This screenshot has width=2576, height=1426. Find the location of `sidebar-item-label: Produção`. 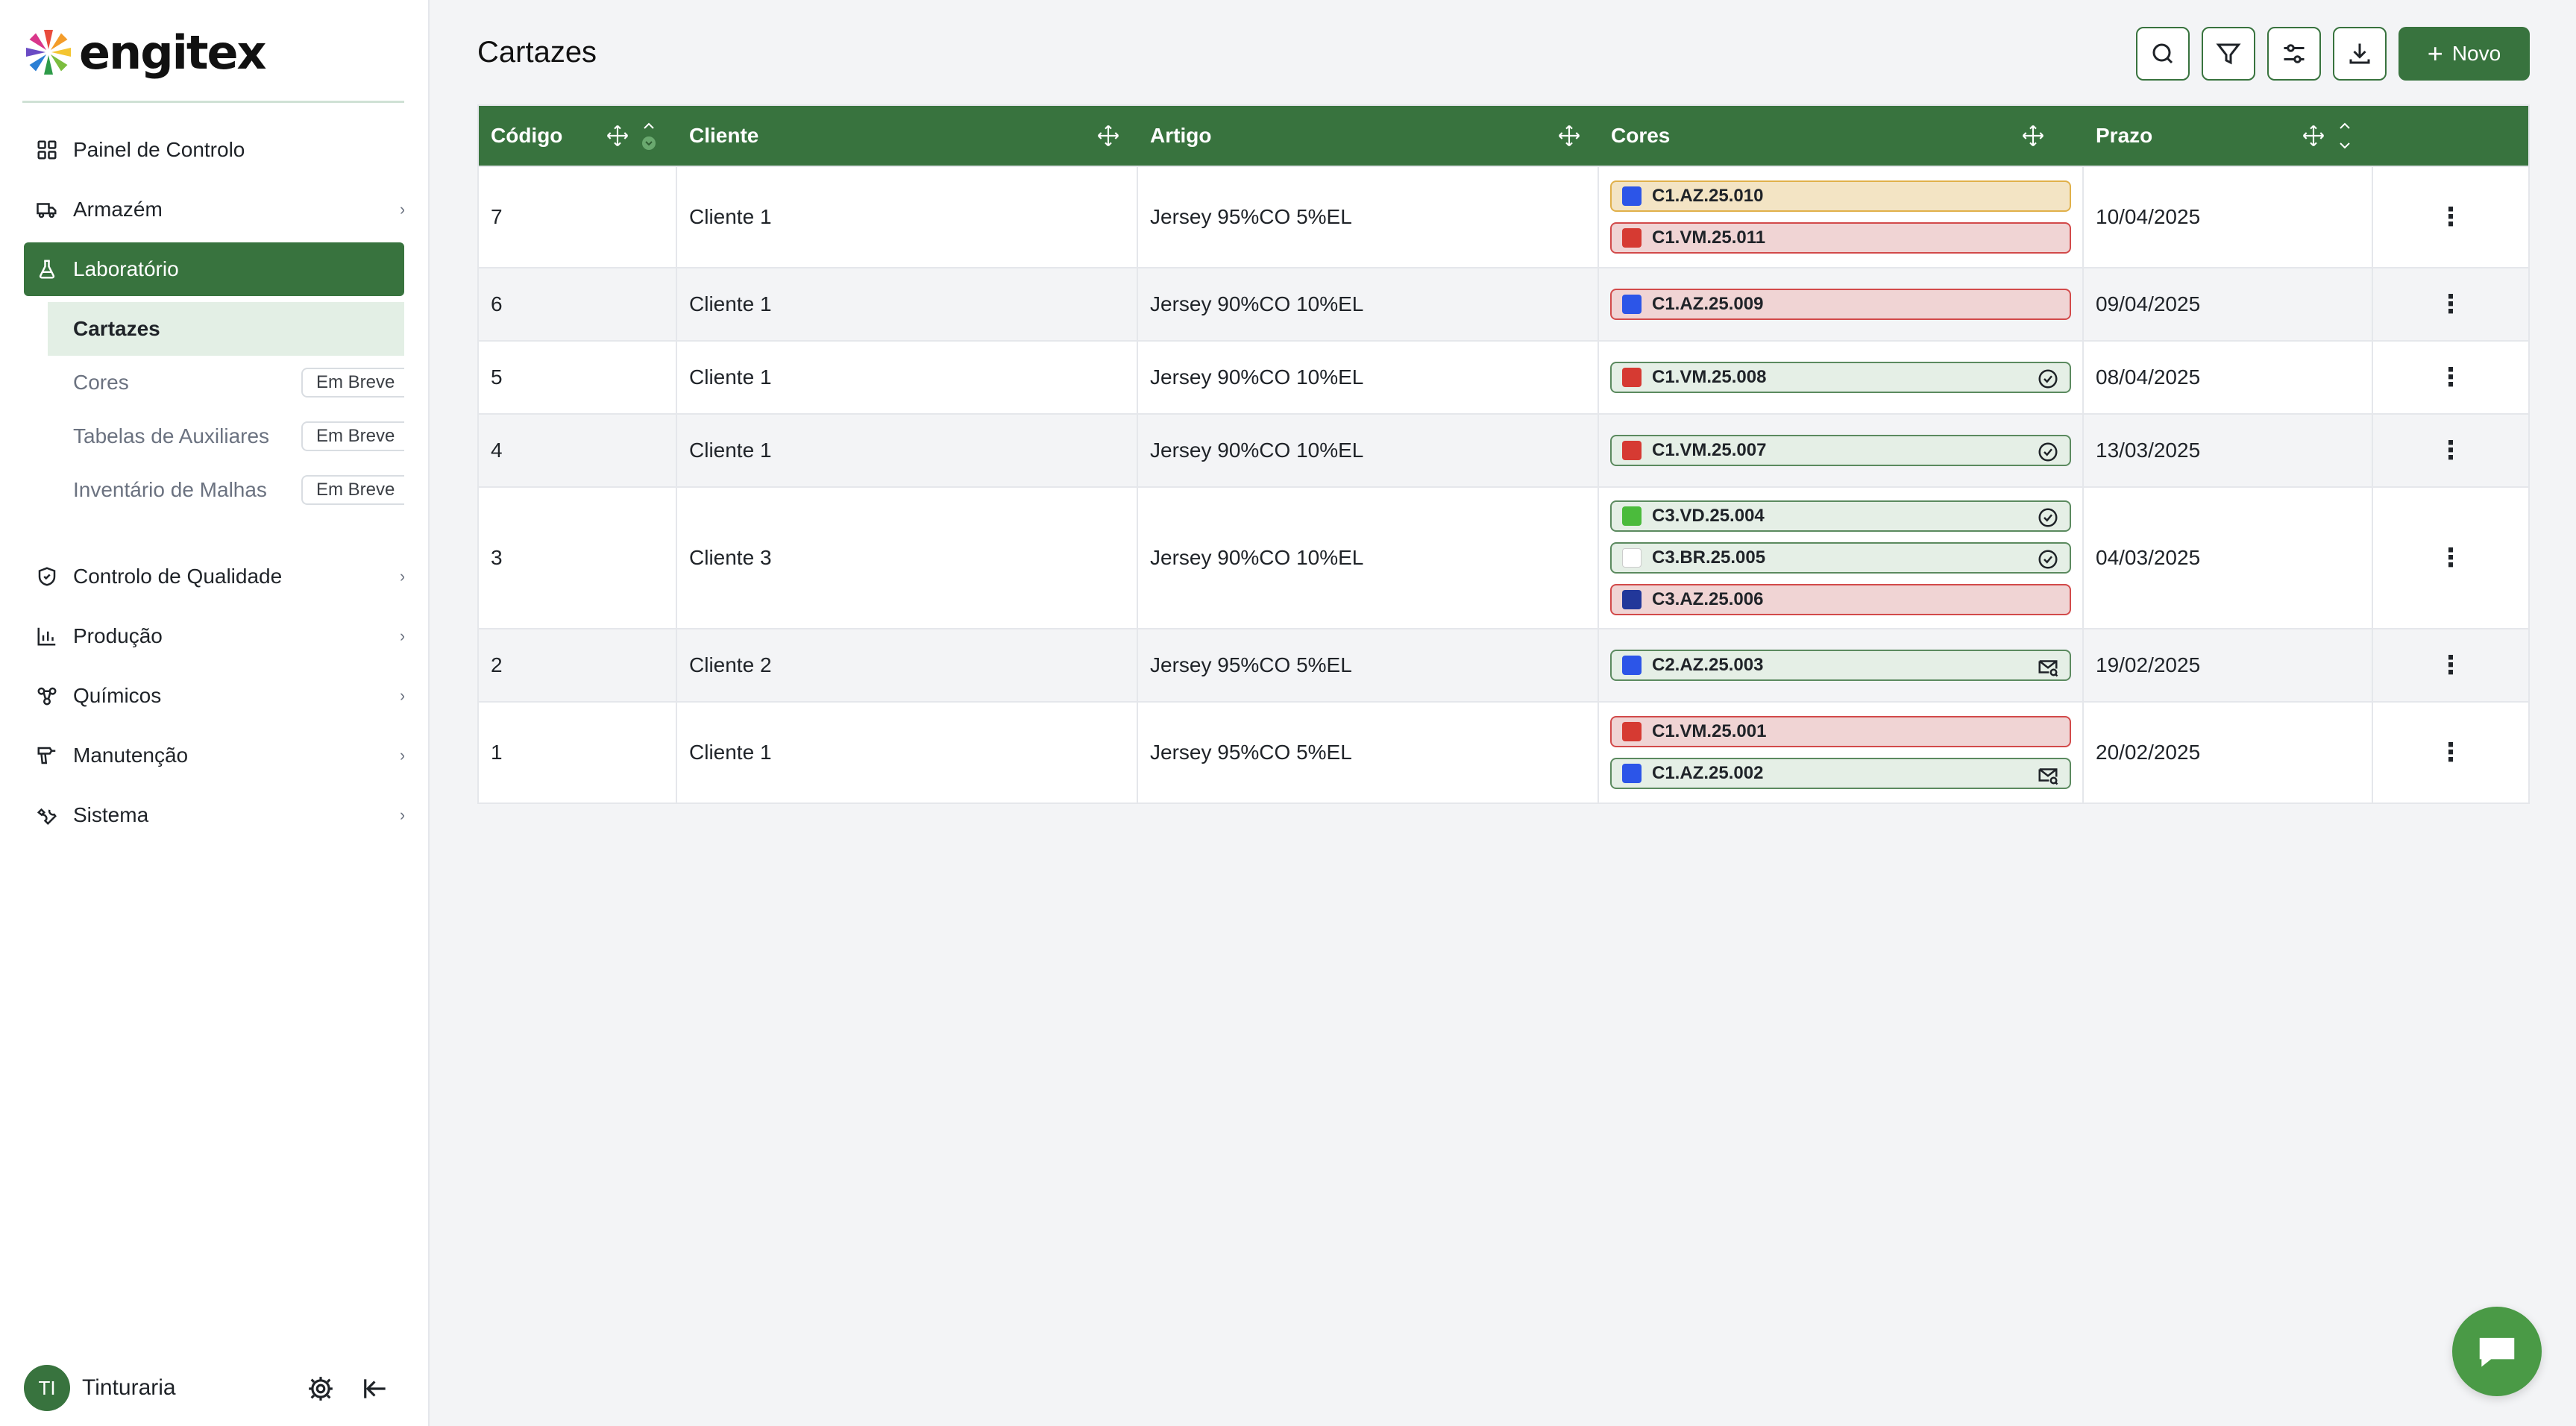

sidebar-item-label: Produção is located at coordinates (118, 635).